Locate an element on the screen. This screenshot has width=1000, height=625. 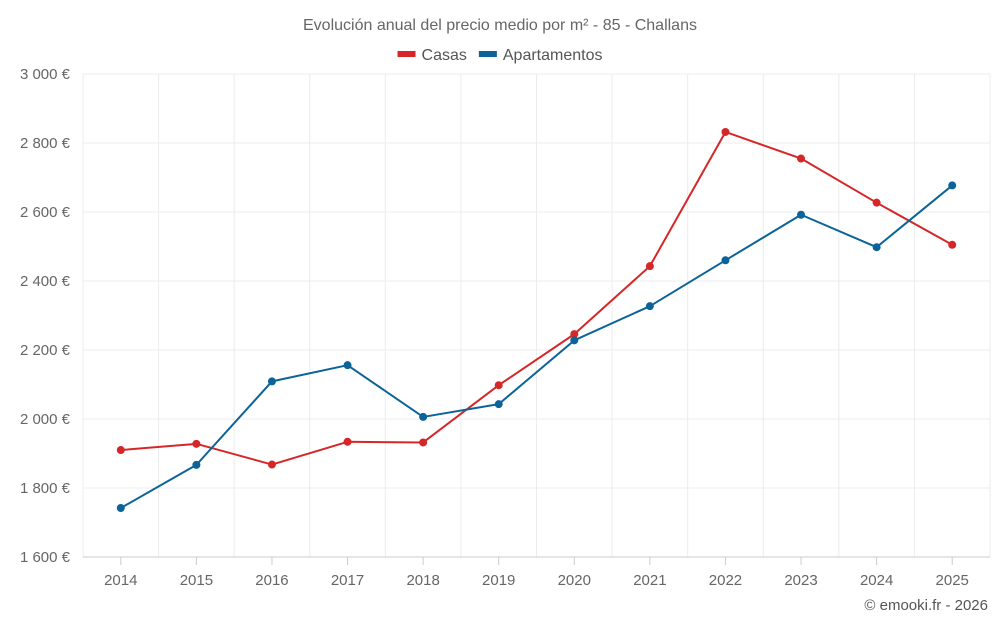
x-tick-label: 2015 is located at coordinates (196, 580).